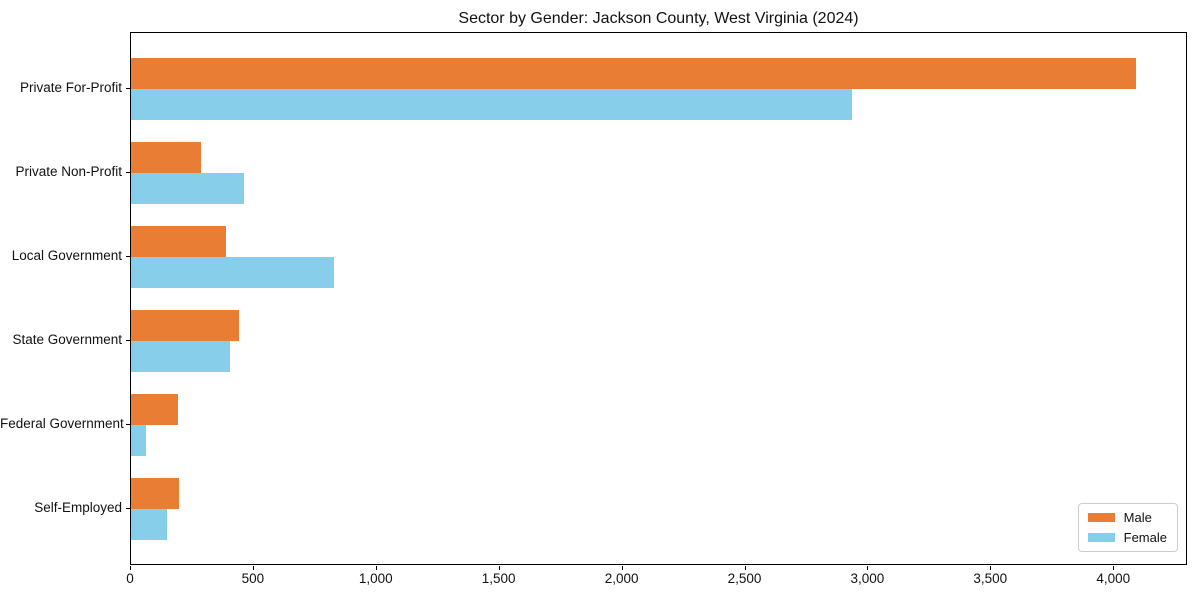 The image size is (1200, 600). I want to click on x-axis-label: 500, so click(253, 578).